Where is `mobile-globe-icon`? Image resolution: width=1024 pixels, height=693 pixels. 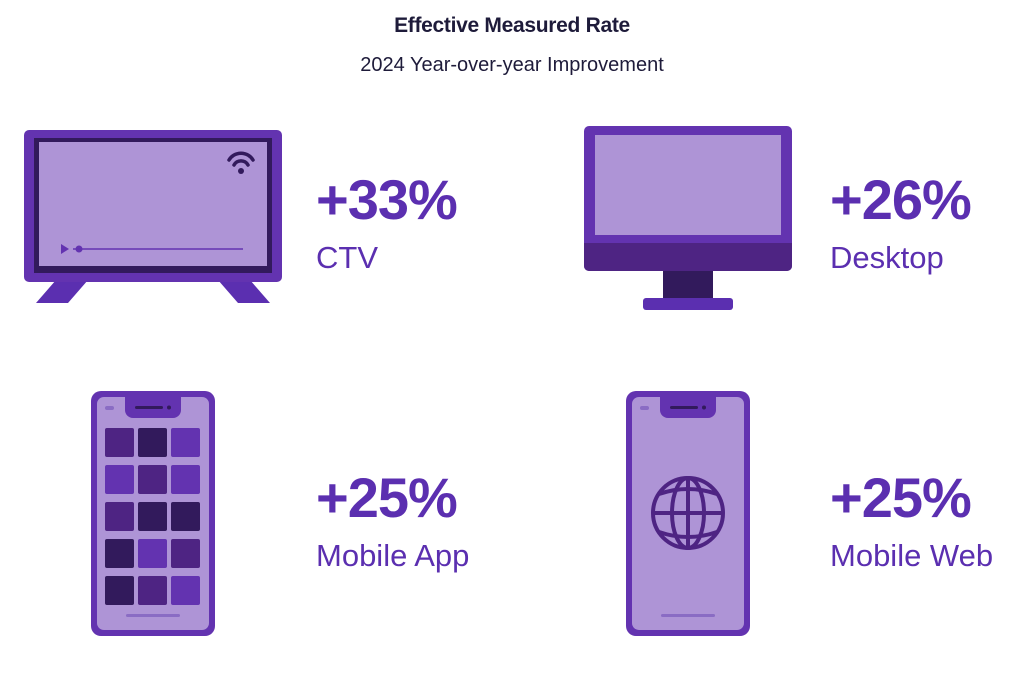
mobile-globe-icon is located at coordinates (688, 513).